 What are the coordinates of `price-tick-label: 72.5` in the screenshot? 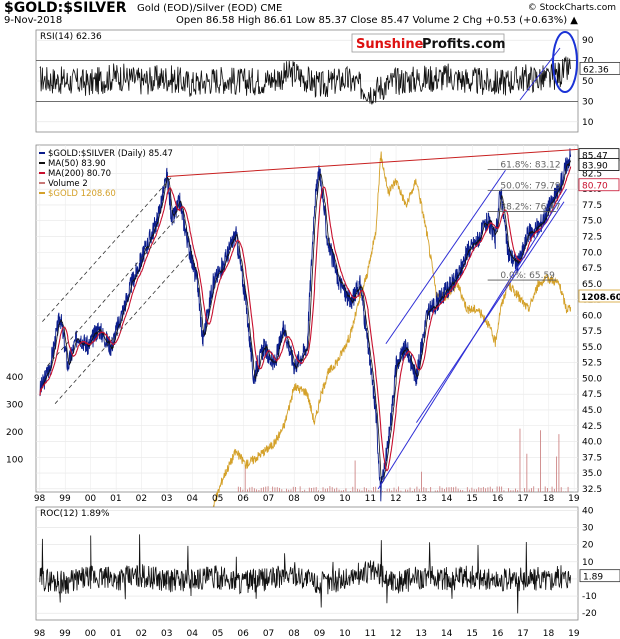 It's located at (592, 237).